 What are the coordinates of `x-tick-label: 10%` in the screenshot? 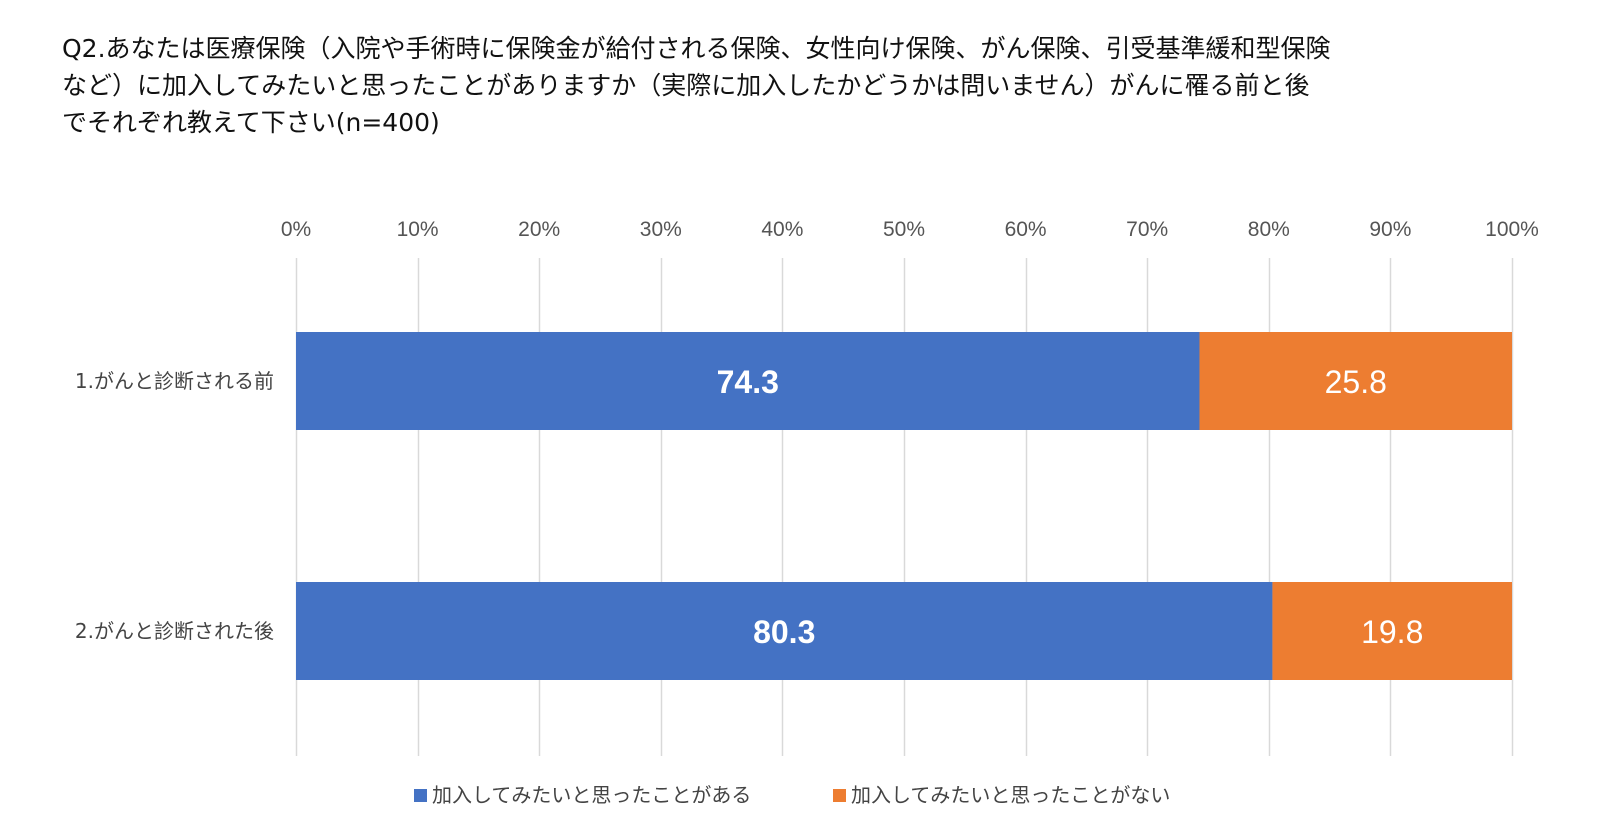 It's located at (418, 229).